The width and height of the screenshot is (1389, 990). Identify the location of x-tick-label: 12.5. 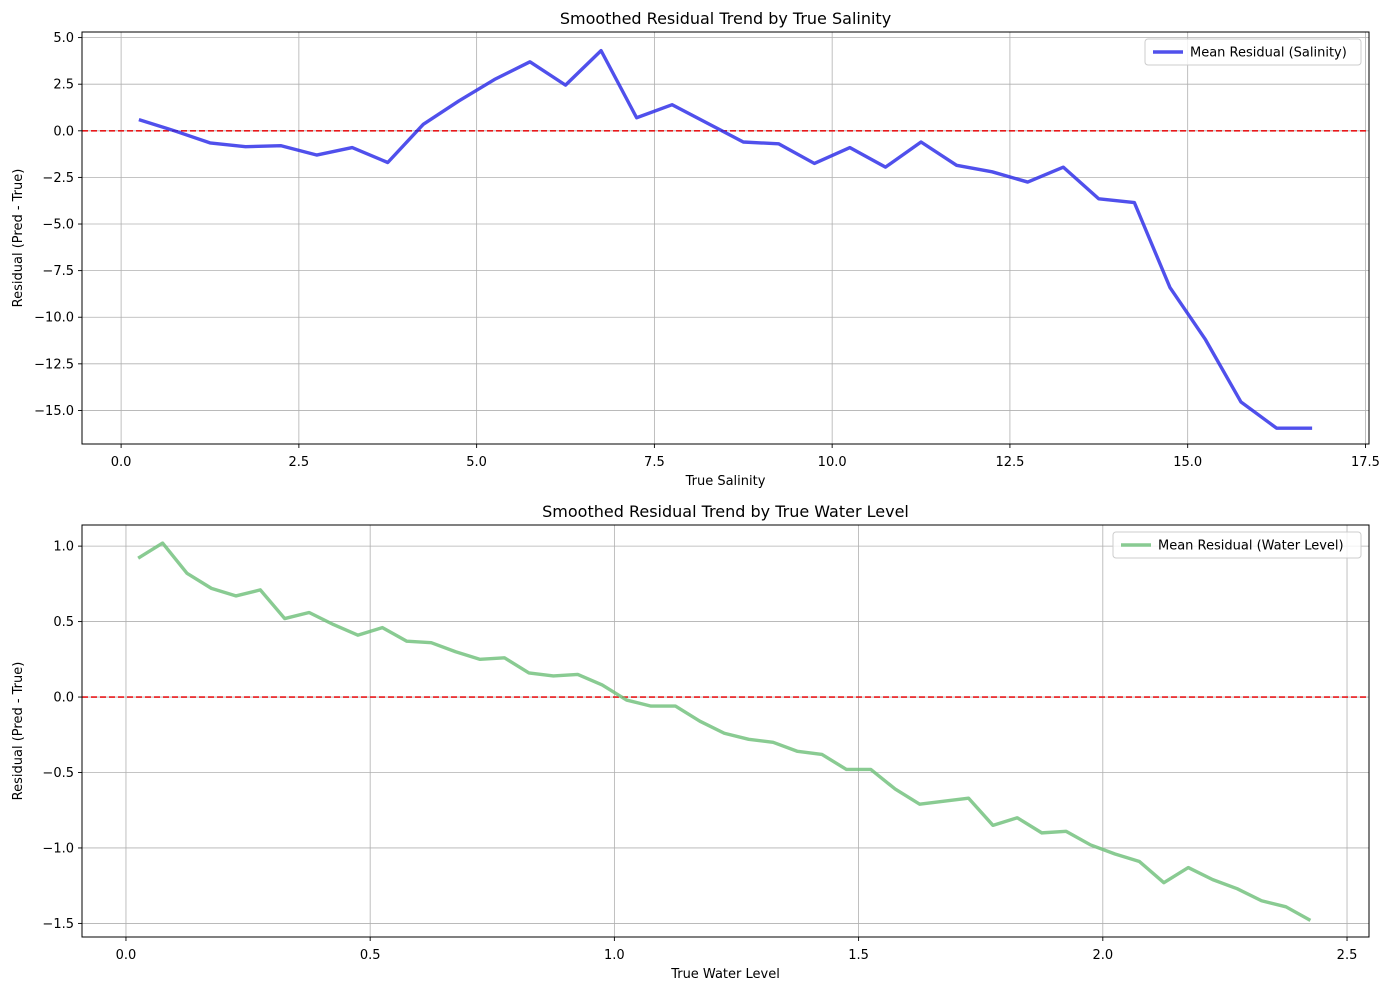
(1009, 462).